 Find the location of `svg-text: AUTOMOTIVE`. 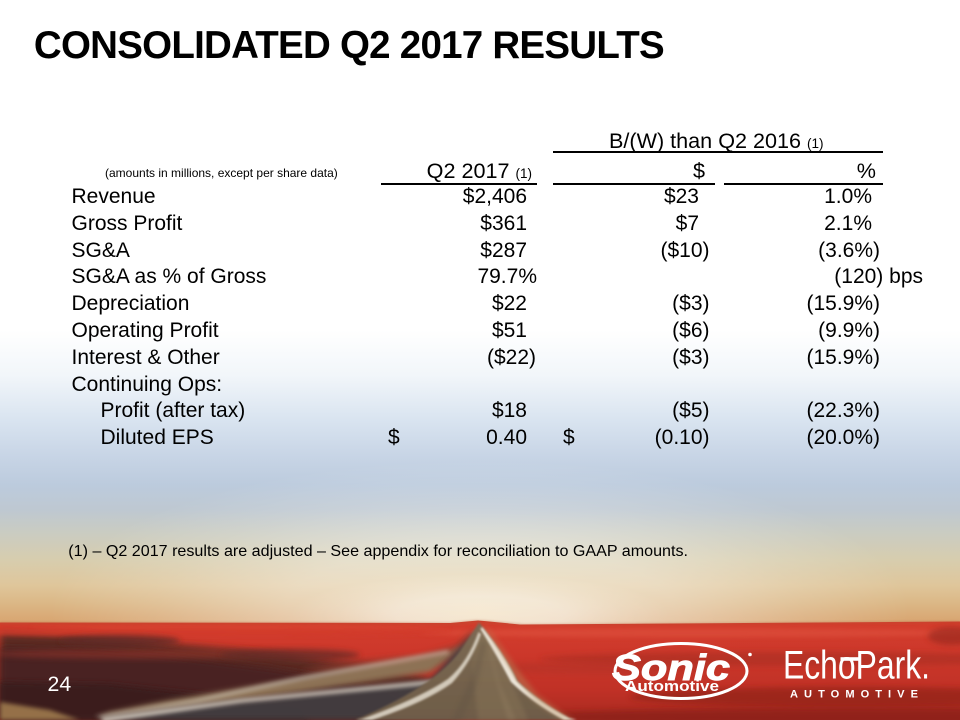

svg-text: AUTOMOTIVE is located at coordinates (857, 695).